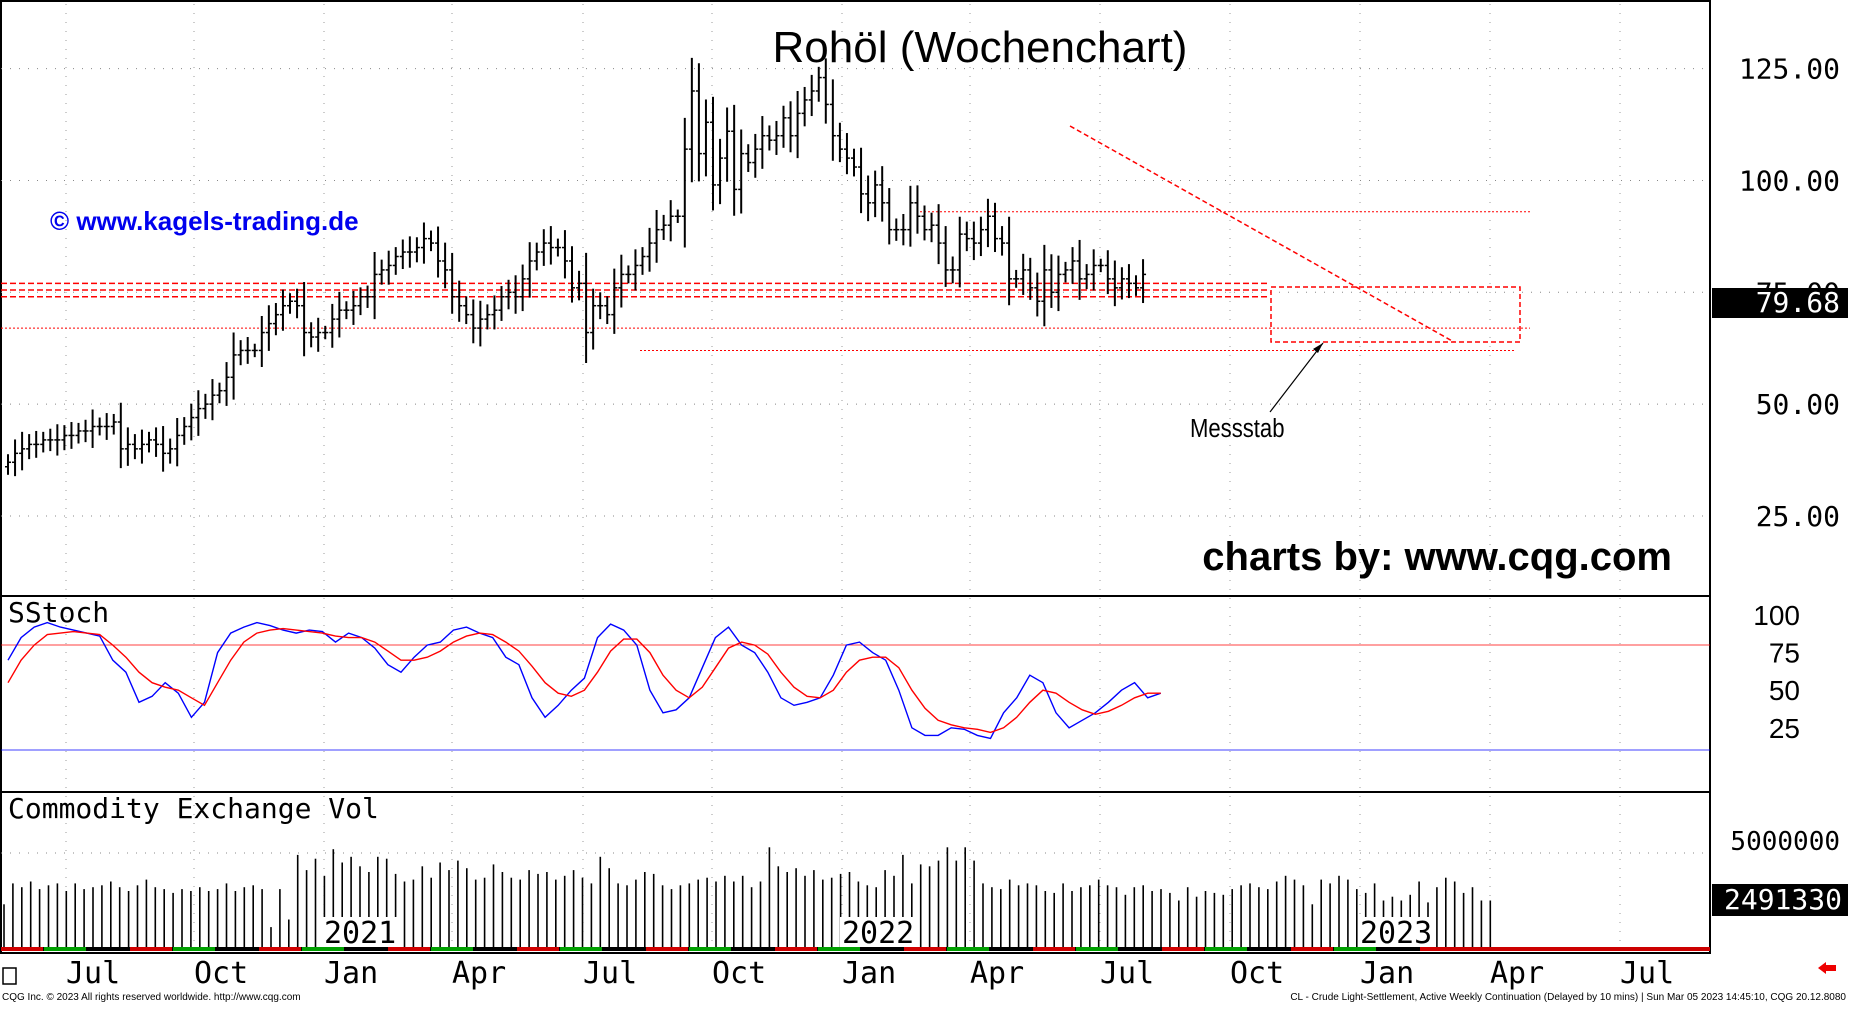 This screenshot has height=1009, width=1849. I want to click on last-volume-box, so click(1780, 900).